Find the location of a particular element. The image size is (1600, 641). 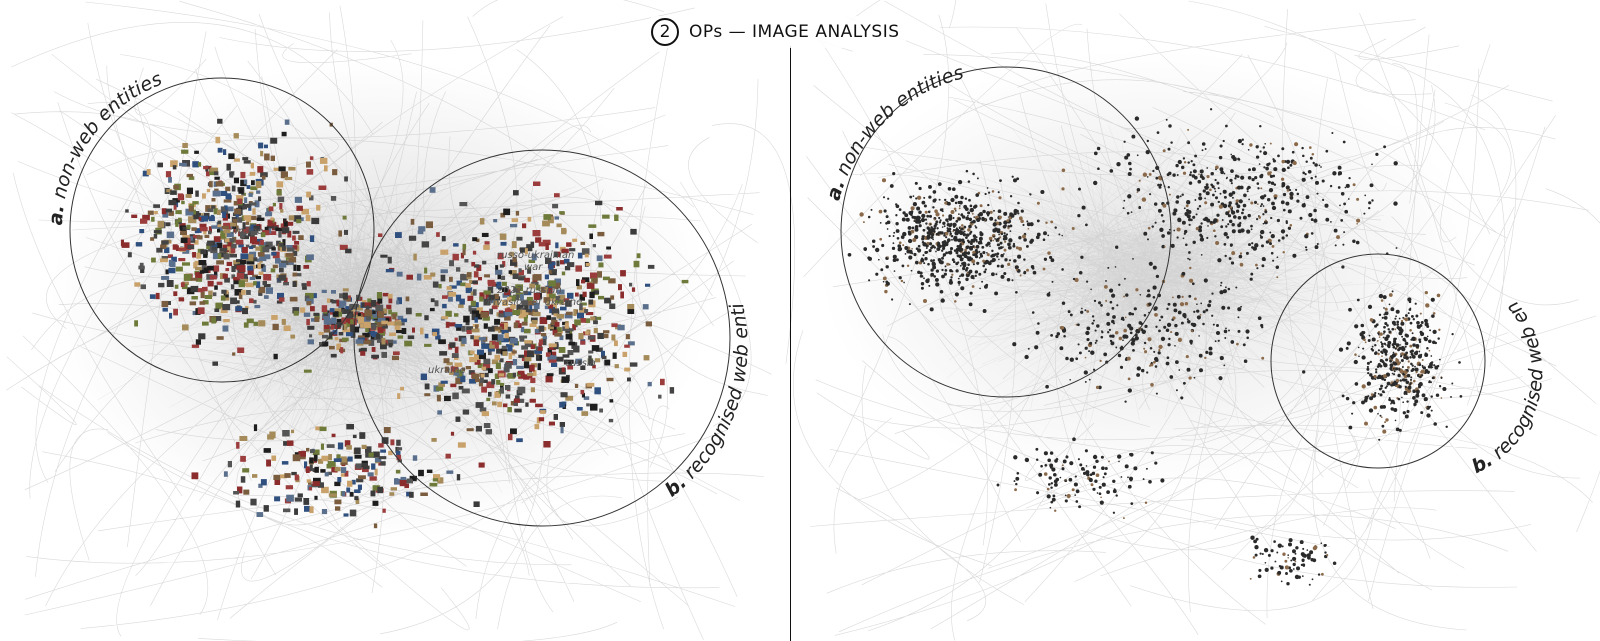

left-cluster-b-circle is located at coordinates (542, 338).